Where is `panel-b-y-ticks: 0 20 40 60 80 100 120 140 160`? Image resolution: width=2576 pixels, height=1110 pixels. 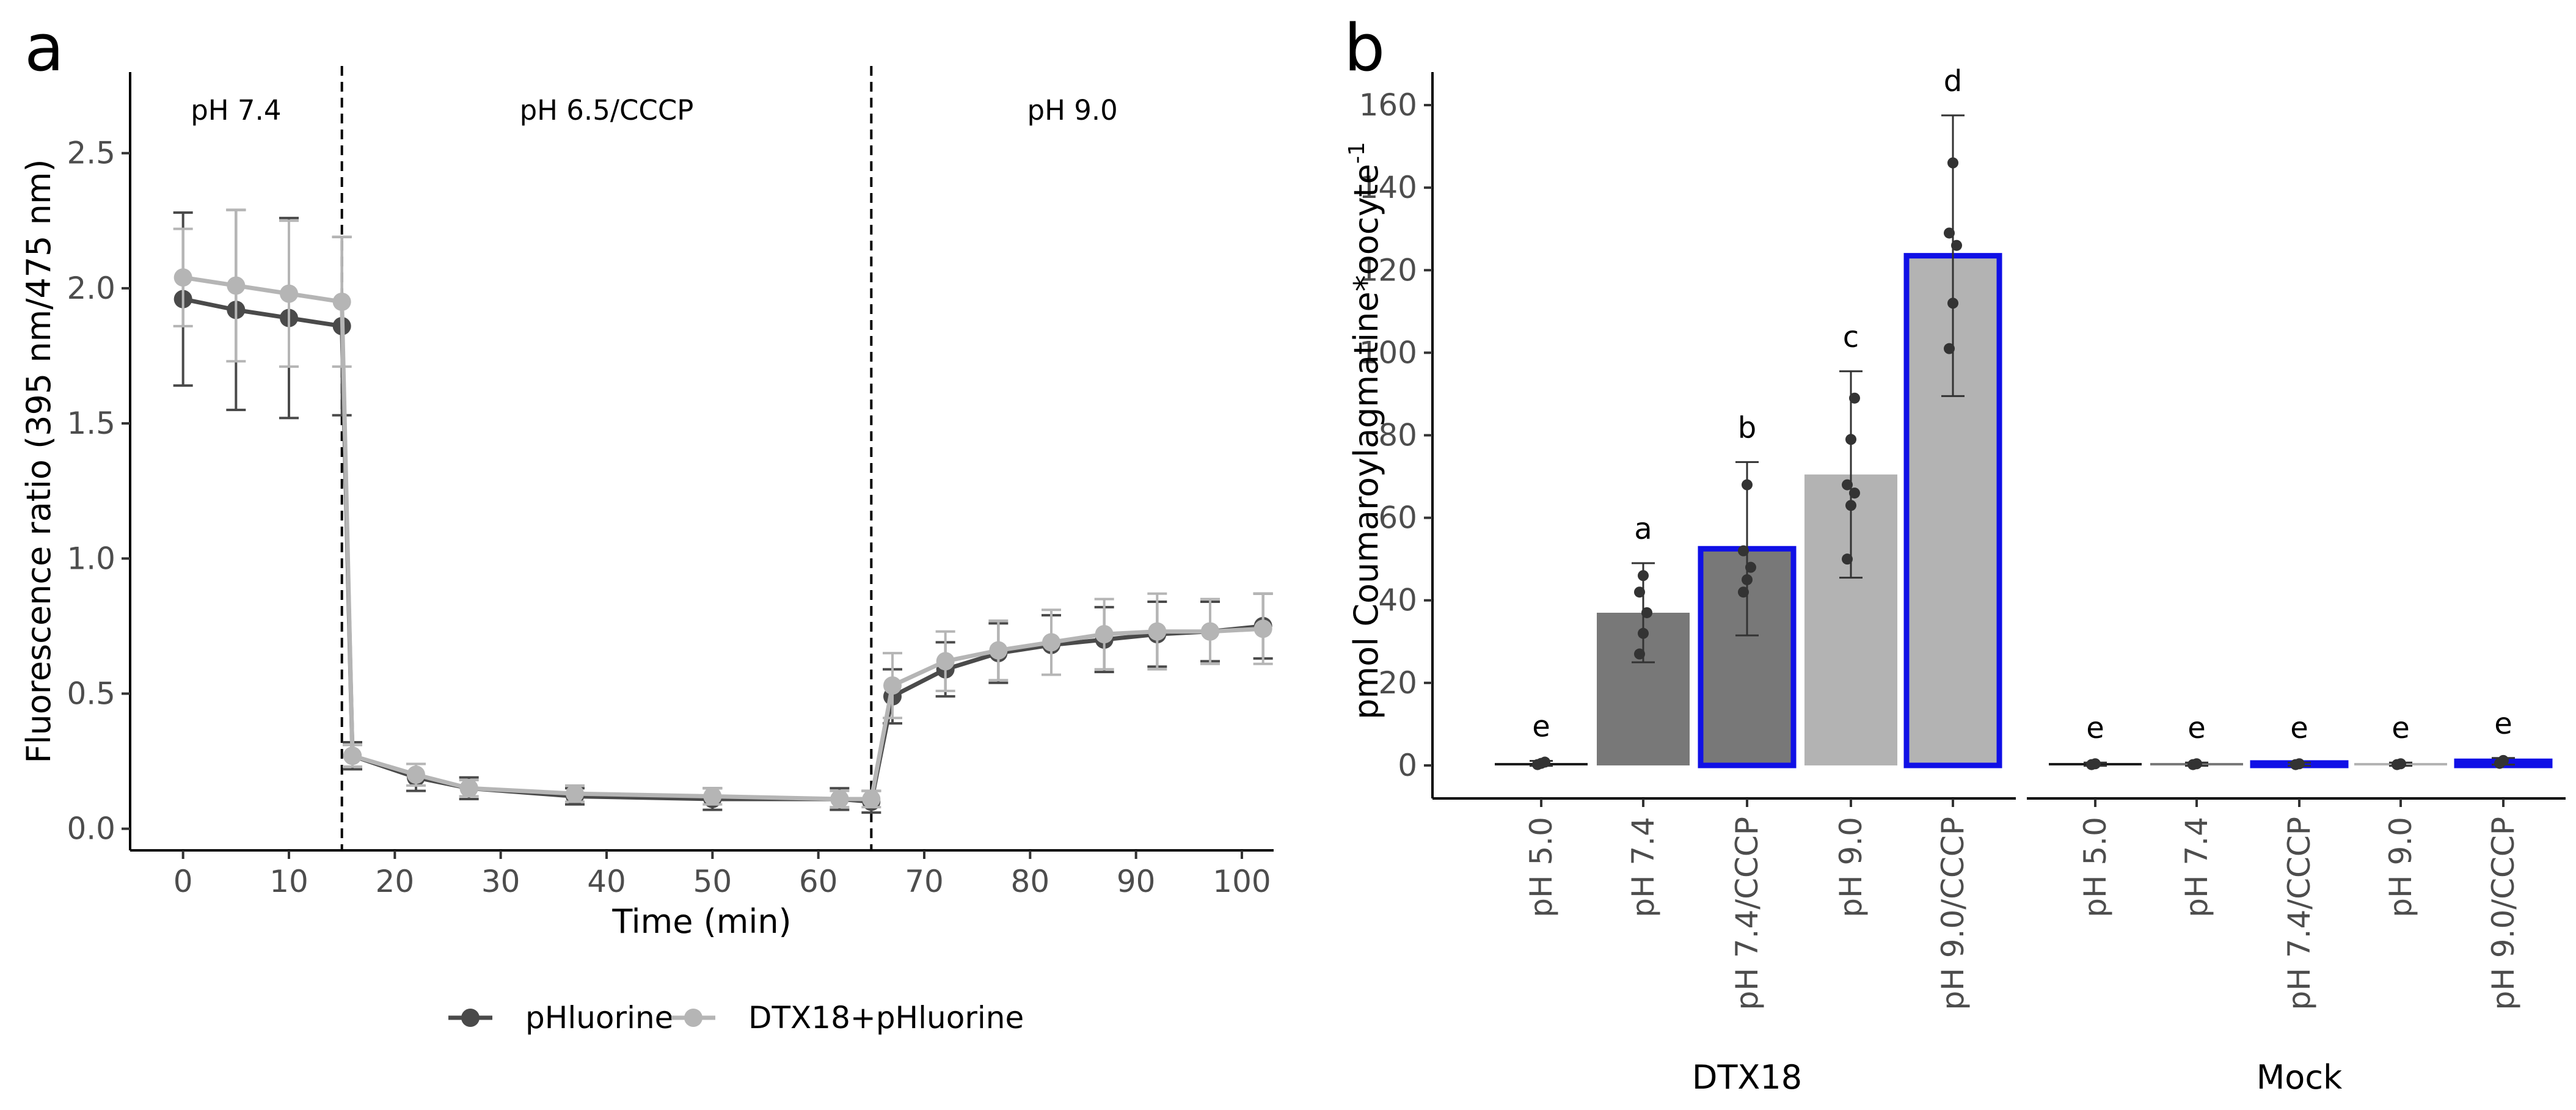
panel-b-y-ticks: 0 20 40 60 80 100 120 140 160 is located at coordinates (1395, 435).